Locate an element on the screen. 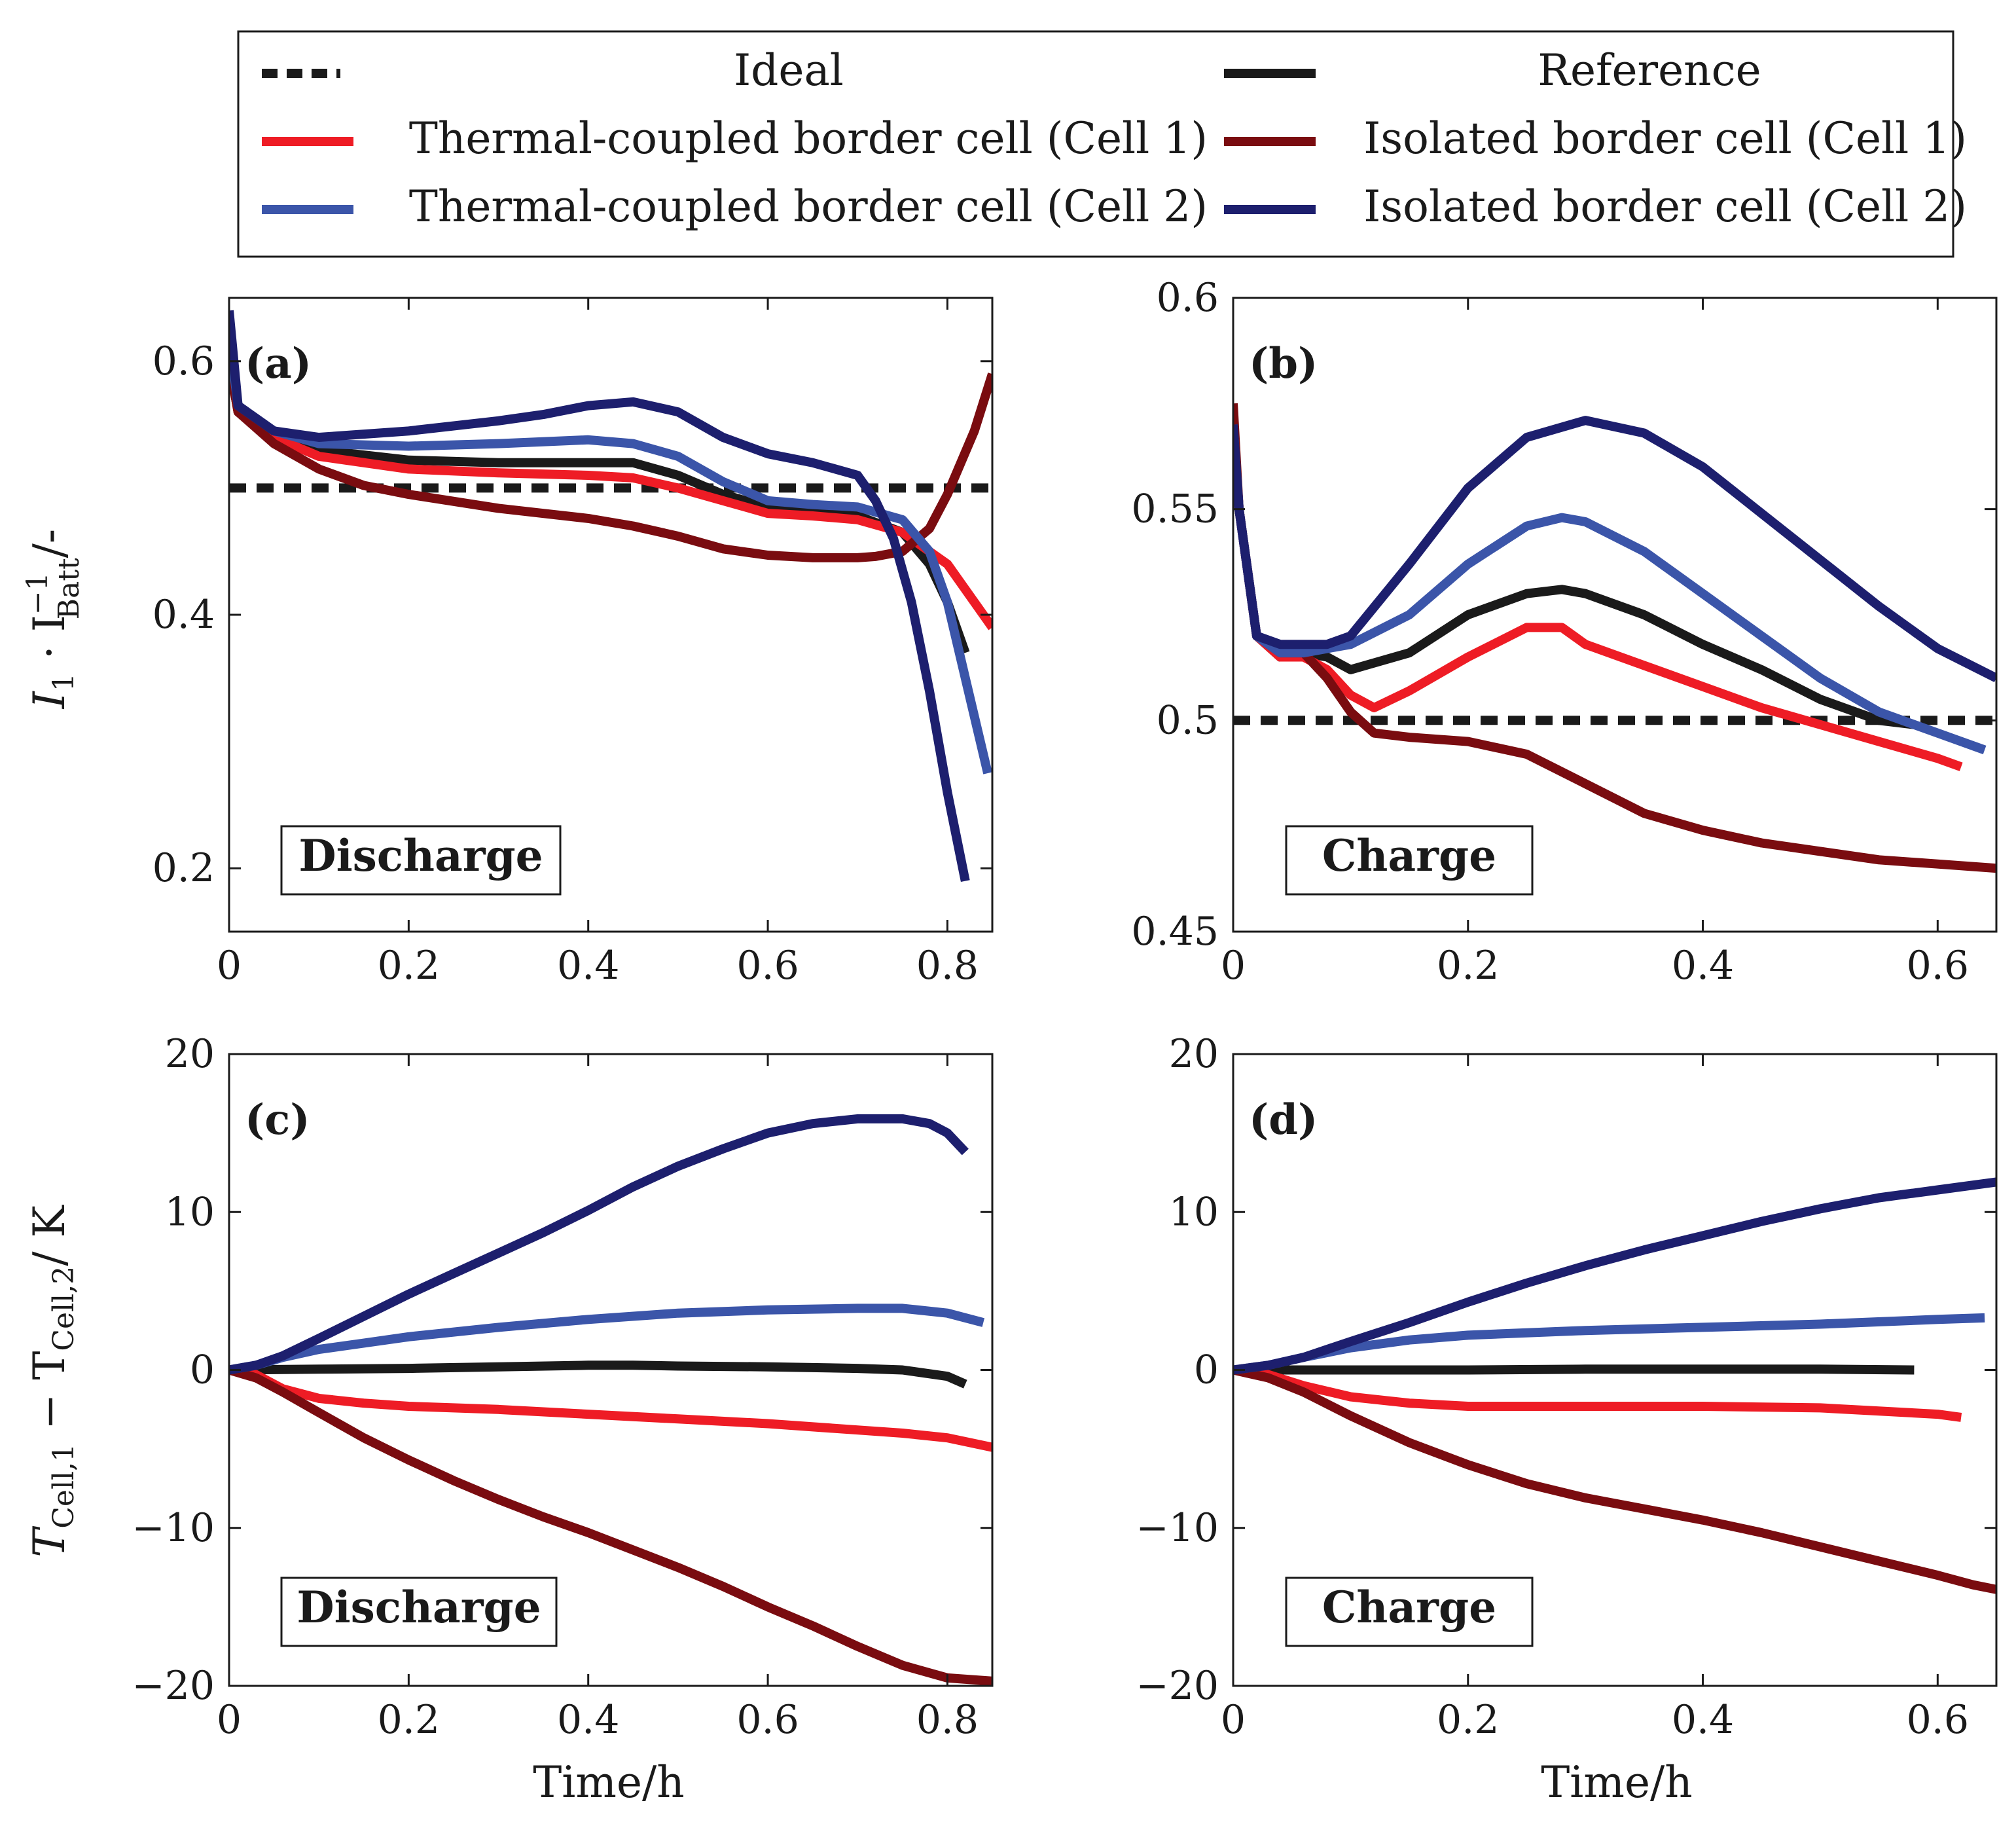 The height and width of the screenshot is (1824, 2016). y-tick-label: 0.45 is located at coordinates (1175, 932).